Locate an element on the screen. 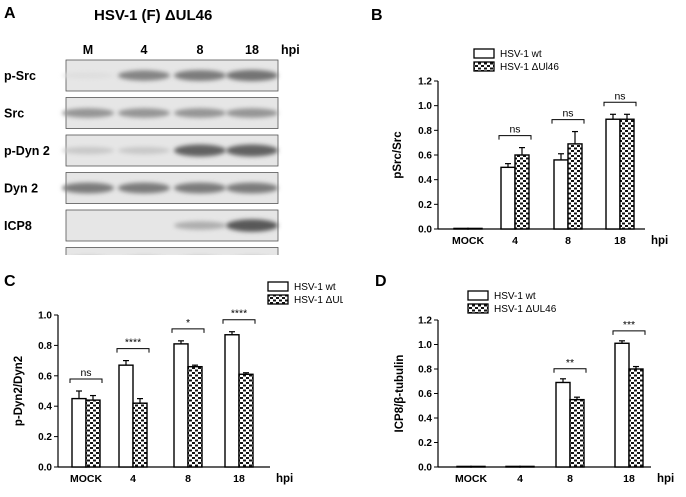  panel-label-a: A is located at coordinates (10, 13).